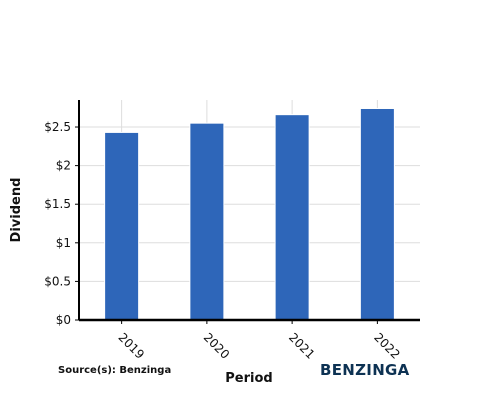 The width and height of the screenshot is (500, 400). I want to click on x-tick-label: 2021, so click(301, 345).